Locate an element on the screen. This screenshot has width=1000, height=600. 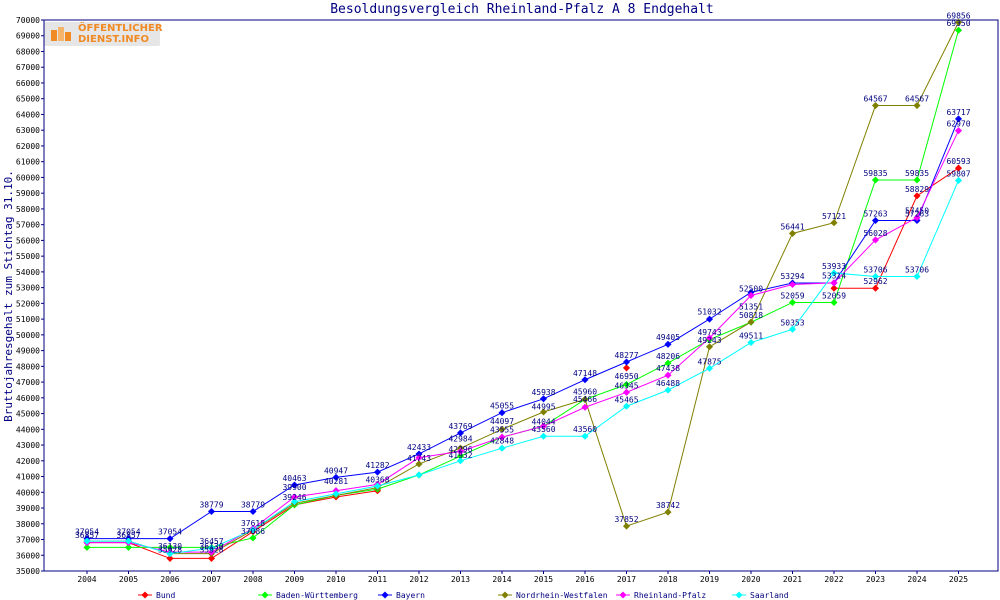
y-tick-label: 63000 is located at coordinates (28, 130).